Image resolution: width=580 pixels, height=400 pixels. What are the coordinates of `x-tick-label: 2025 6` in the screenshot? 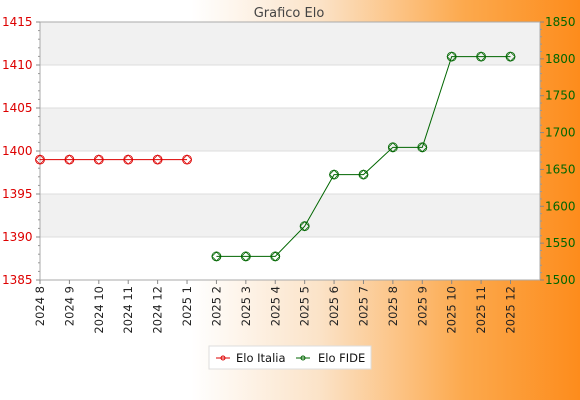 It's located at (334, 306).